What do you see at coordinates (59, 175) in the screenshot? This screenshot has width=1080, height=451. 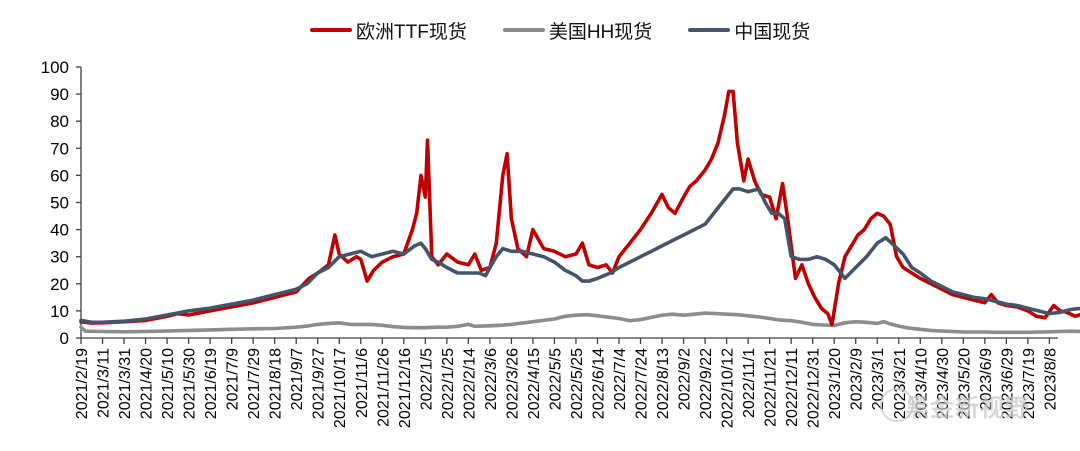 I see `y-tick-label: 60` at bounding box center [59, 175].